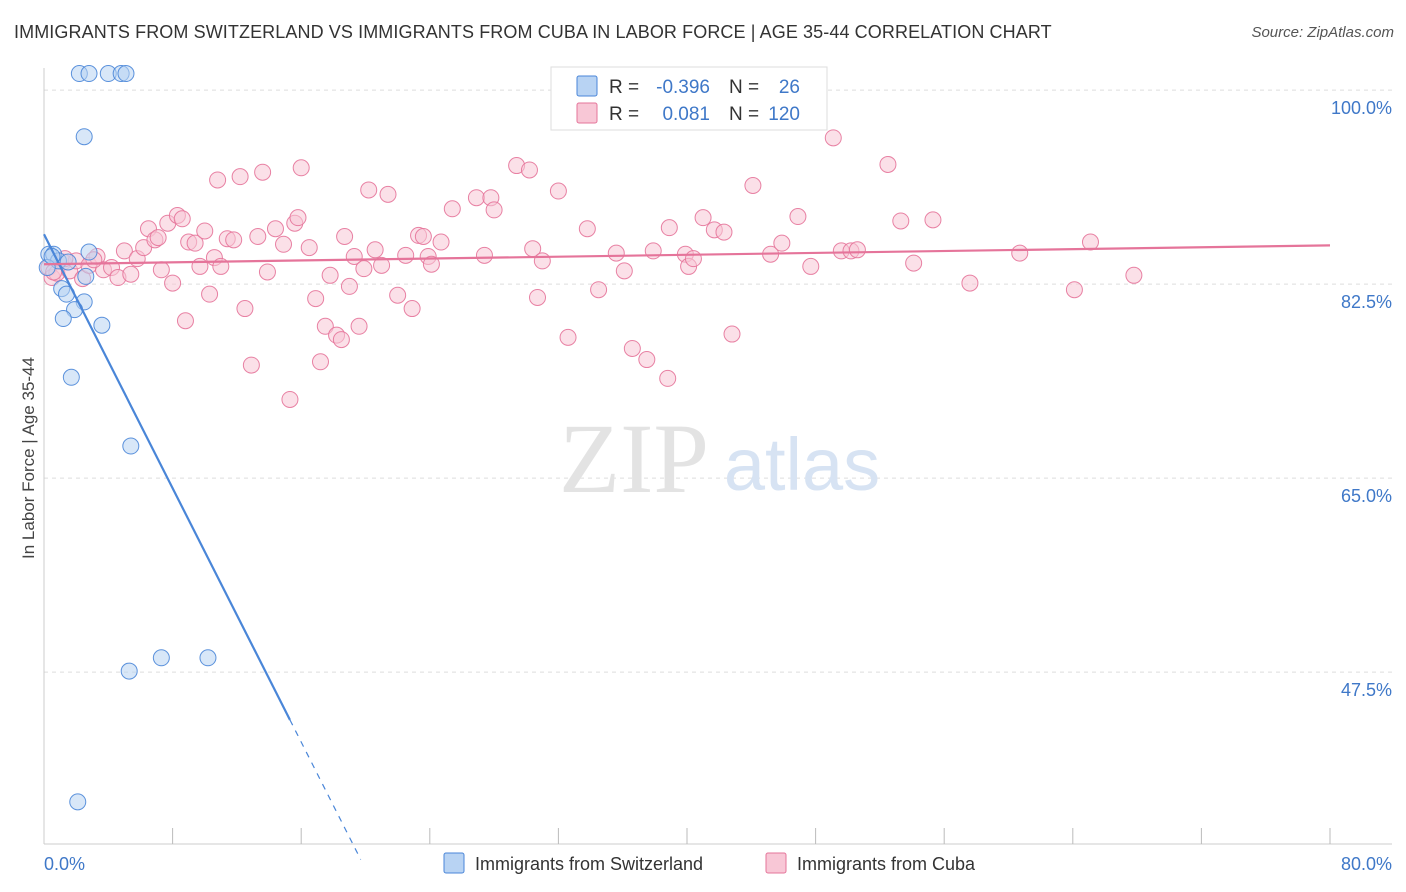 The width and height of the screenshot is (1406, 892). I want to click on stats-n-label-cuba: N =, so click(744, 114).